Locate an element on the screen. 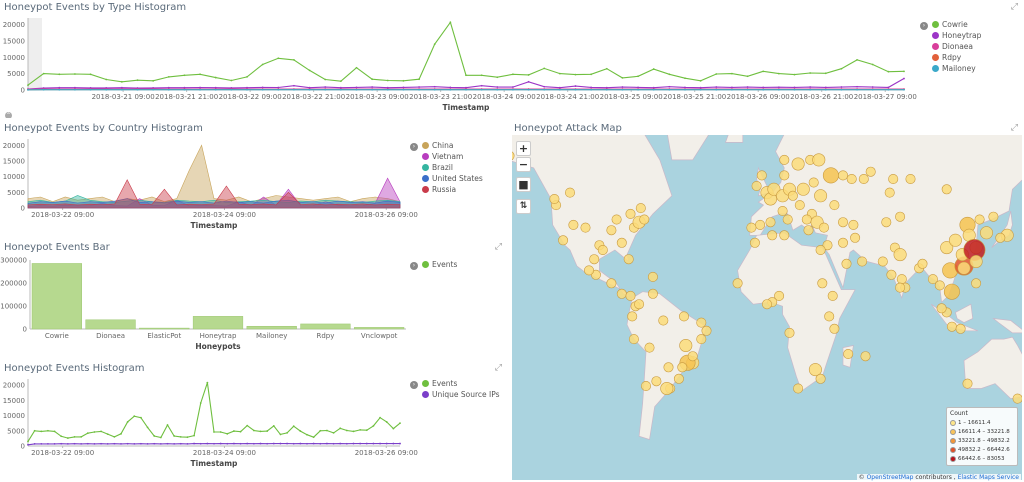 The width and height of the screenshot is (1024, 482). legend-item: Rdpy is located at coordinates (956, 57).